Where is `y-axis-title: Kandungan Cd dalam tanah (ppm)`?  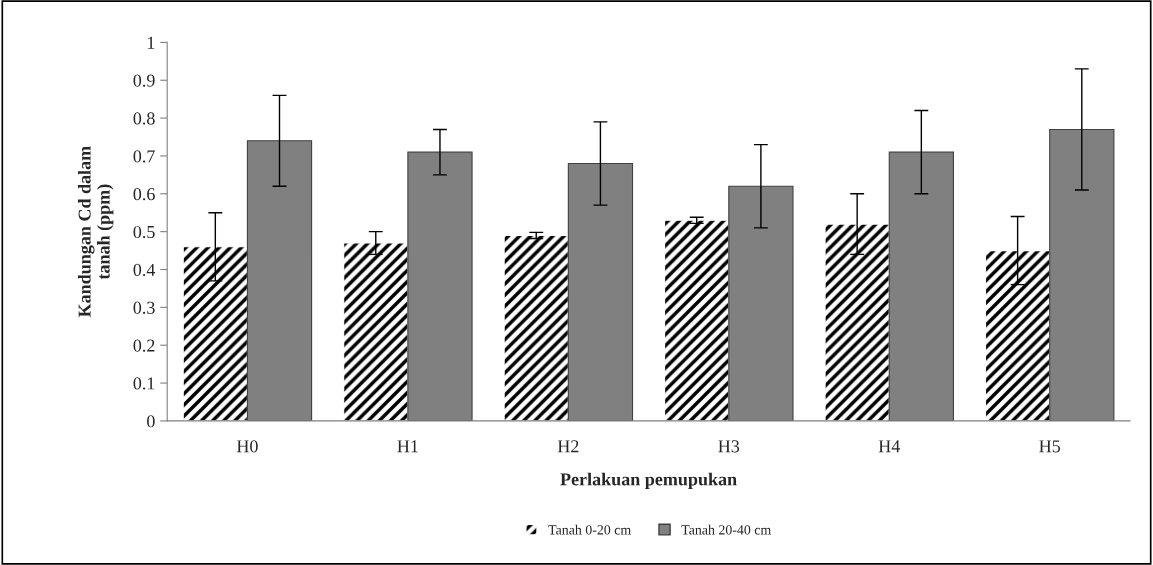 y-axis-title: Kandungan Cd dalam tanah (ppm) is located at coordinates (95, 232).